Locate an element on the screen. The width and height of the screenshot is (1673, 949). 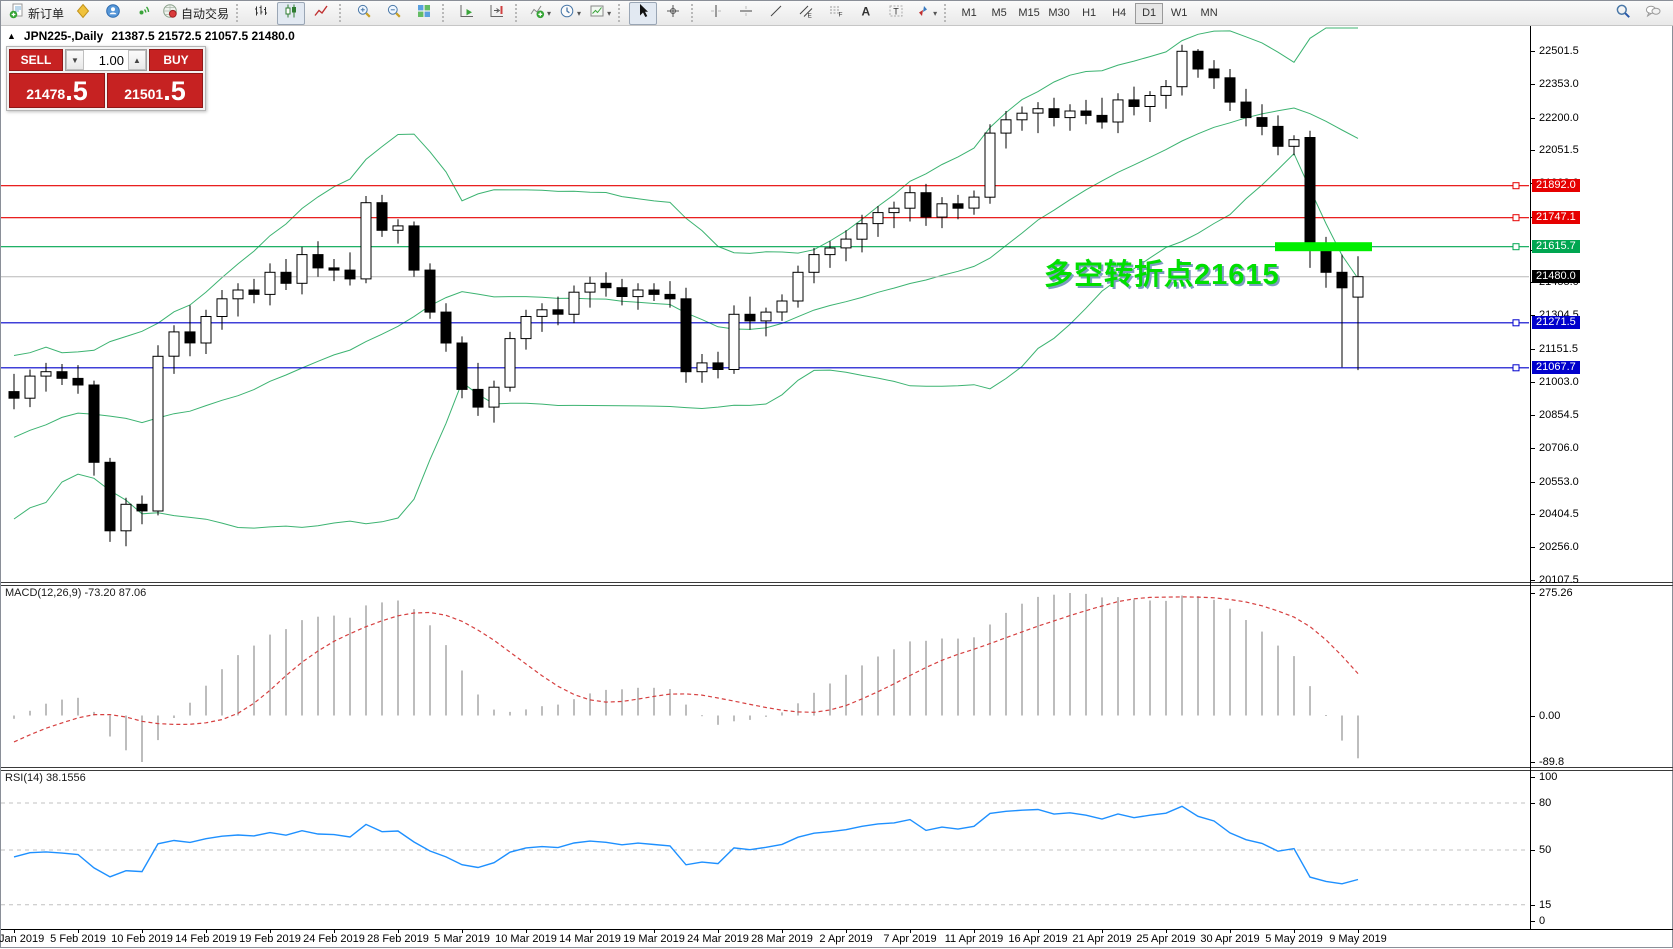
bar-chart-button is located at coordinates (261, 13).